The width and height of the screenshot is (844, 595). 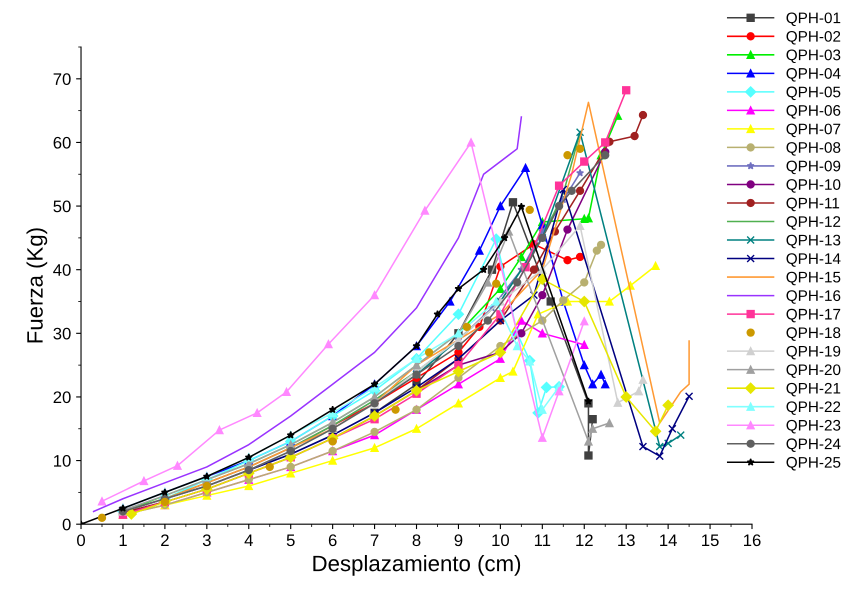 I want to click on x-tick-label: 13, so click(x=626, y=540).